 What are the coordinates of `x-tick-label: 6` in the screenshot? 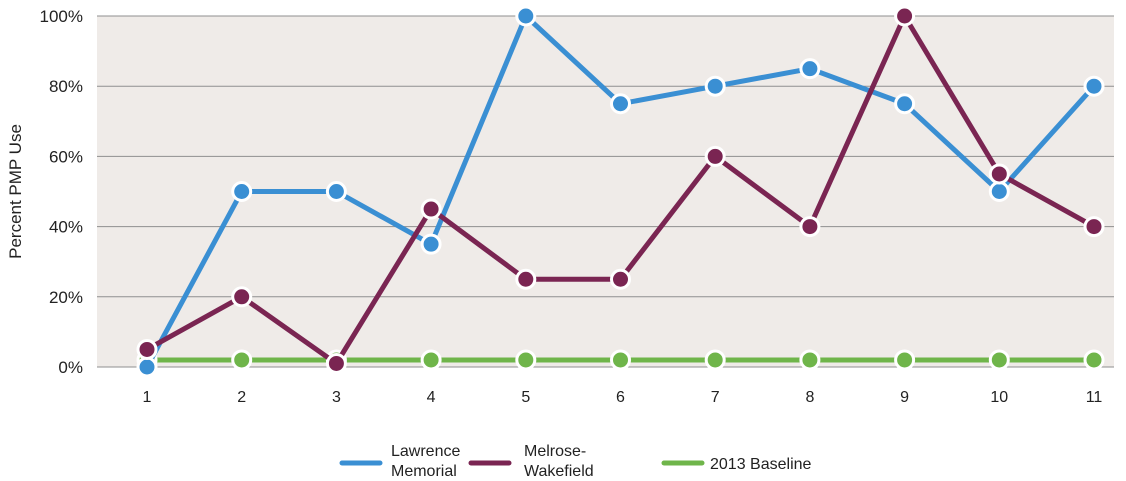 It's located at (620, 397).